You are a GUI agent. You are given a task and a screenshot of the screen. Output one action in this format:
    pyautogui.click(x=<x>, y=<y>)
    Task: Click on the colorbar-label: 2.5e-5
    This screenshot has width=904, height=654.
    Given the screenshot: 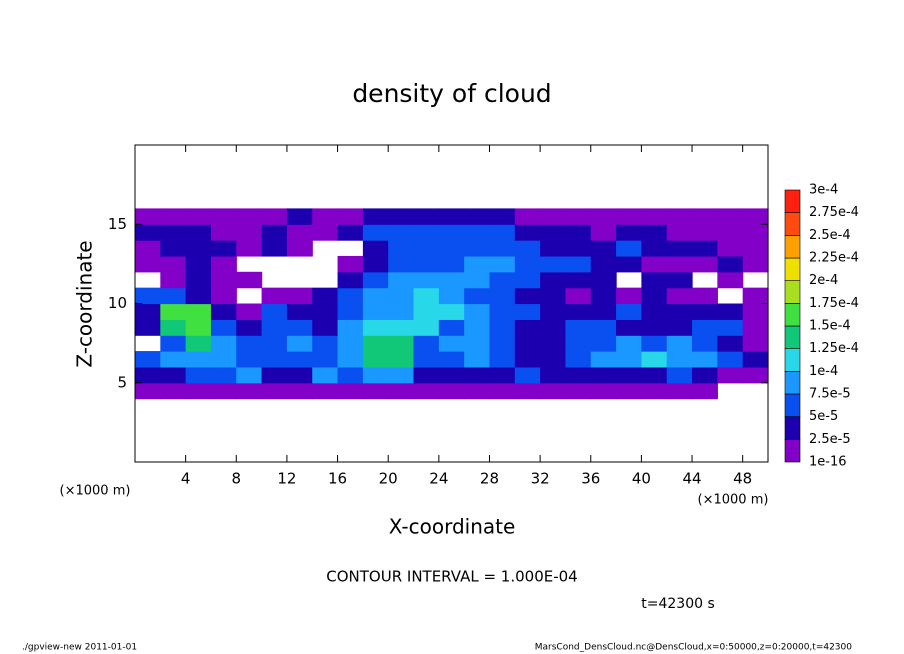 What is the action you would take?
    pyautogui.click(x=830, y=439)
    